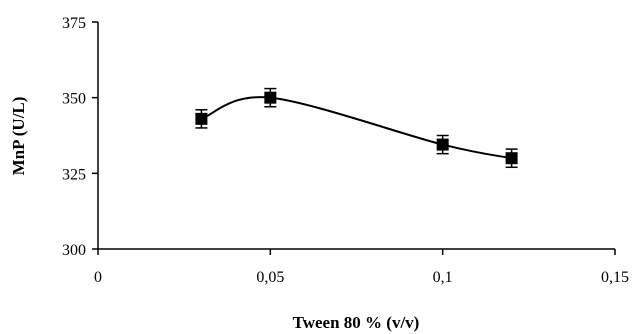 This screenshot has width=632, height=334. What do you see at coordinates (443, 277) in the screenshot?
I see `x-tick-label: 0,1` at bounding box center [443, 277].